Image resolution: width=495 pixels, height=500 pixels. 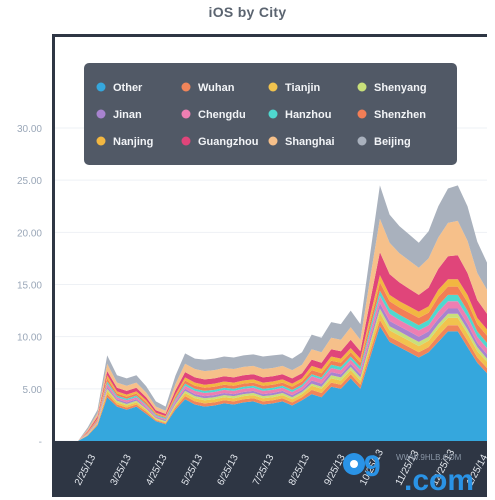 I want to click on watermark-small-text: WWW.9HLB.COM, so click(x=429, y=457).